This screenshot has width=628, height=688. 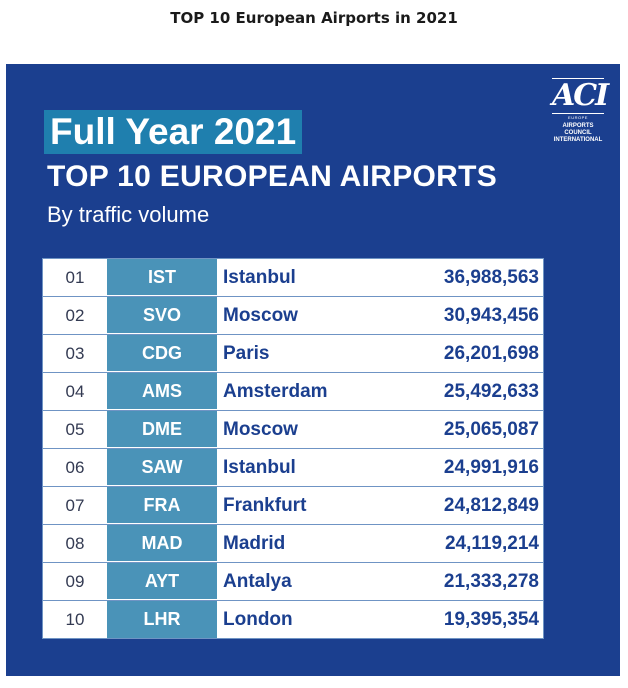 I want to click on table-row: 04 AMS Amsterdam 25,492,633, so click(x=293, y=392).